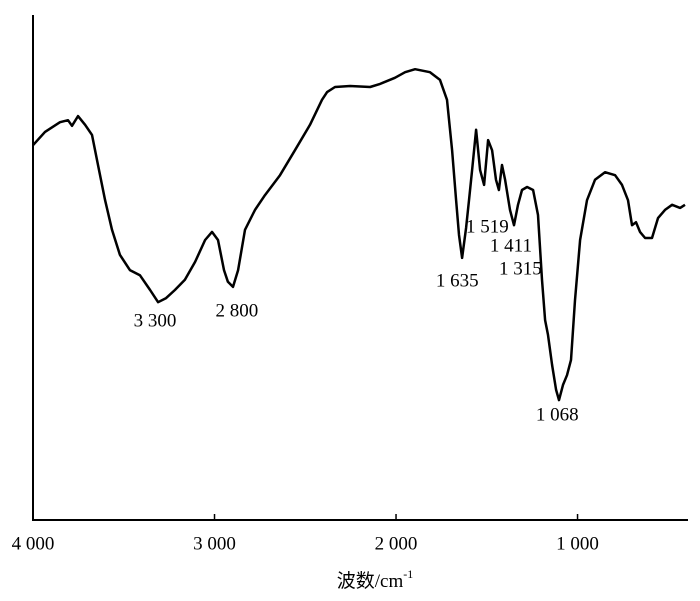 The height and width of the screenshot is (601, 700). What do you see at coordinates (511, 245) in the screenshot?
I see `peak-label: 1 411` at bounding box center [511, 245].